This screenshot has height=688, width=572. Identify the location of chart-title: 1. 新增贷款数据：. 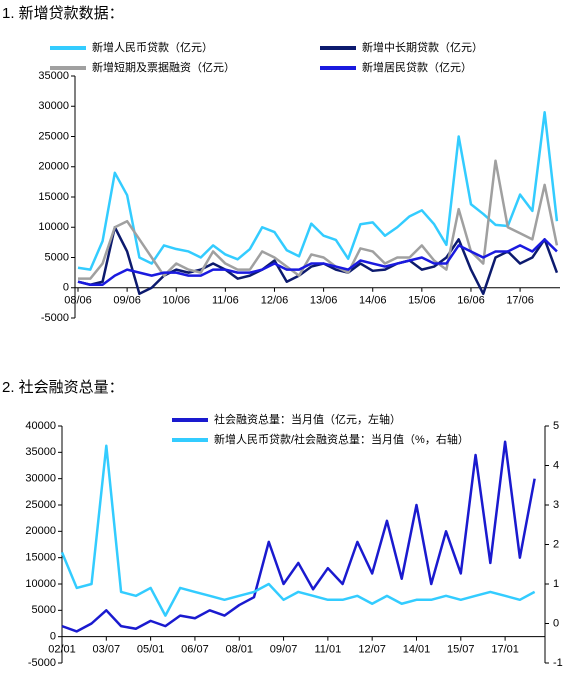
(63, 13).